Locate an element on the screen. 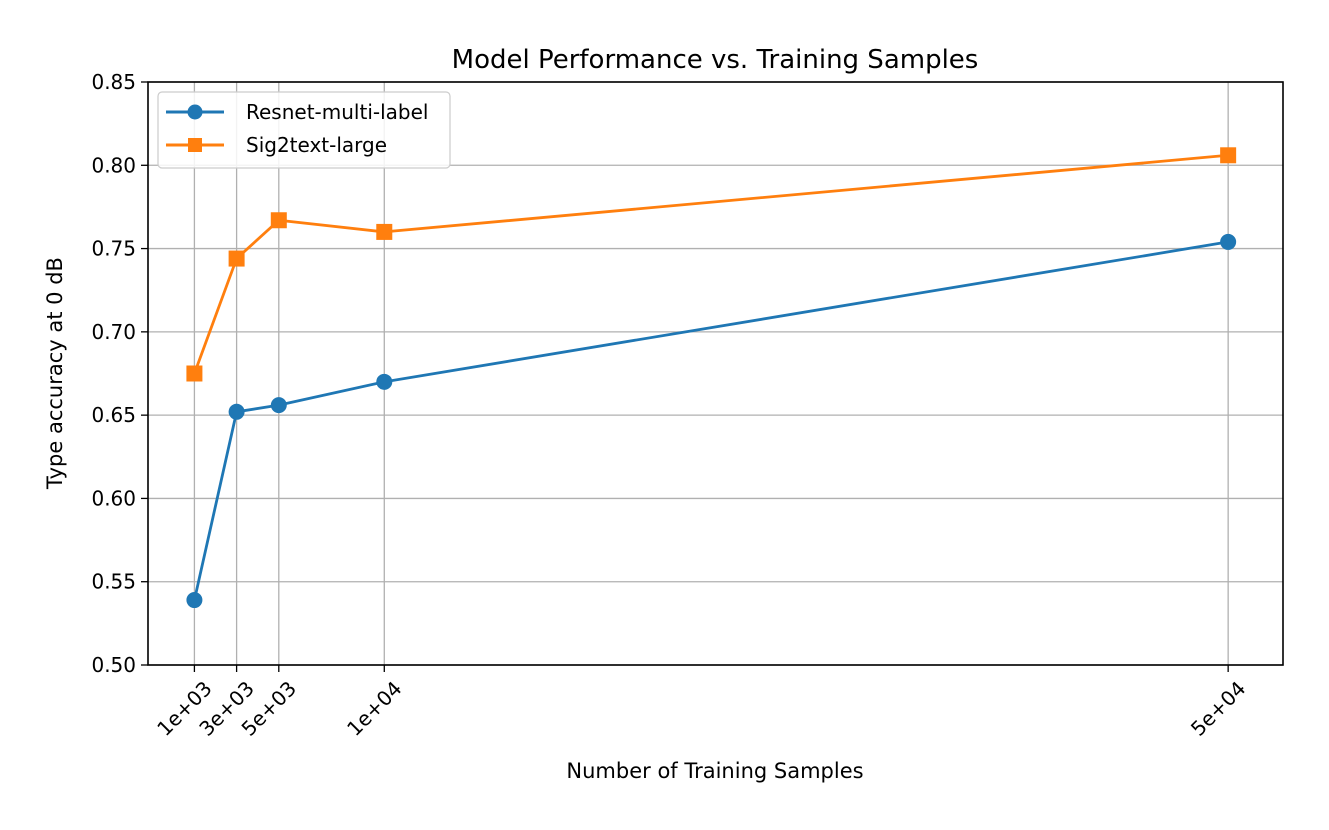 This screenshot has height=830, width=1329. legend-label-resnet: Resnet-multi-label is located at coordinates (337, 112).